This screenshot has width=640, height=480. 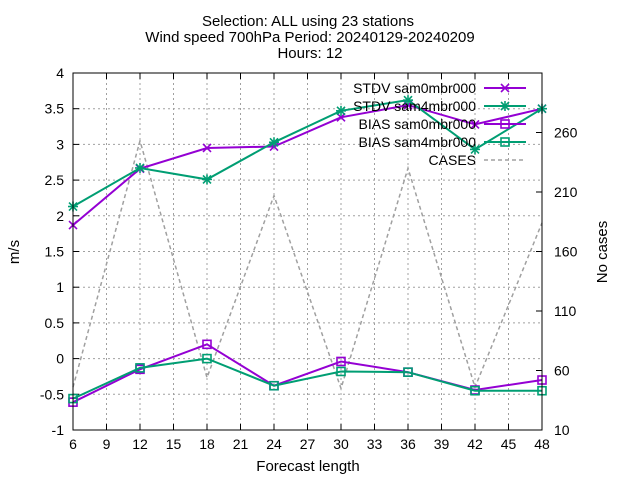 What do you see at coordinates (341, 444) in the screenshot?
I see `x-tick-label: 30` at bounding box center [341, 444].